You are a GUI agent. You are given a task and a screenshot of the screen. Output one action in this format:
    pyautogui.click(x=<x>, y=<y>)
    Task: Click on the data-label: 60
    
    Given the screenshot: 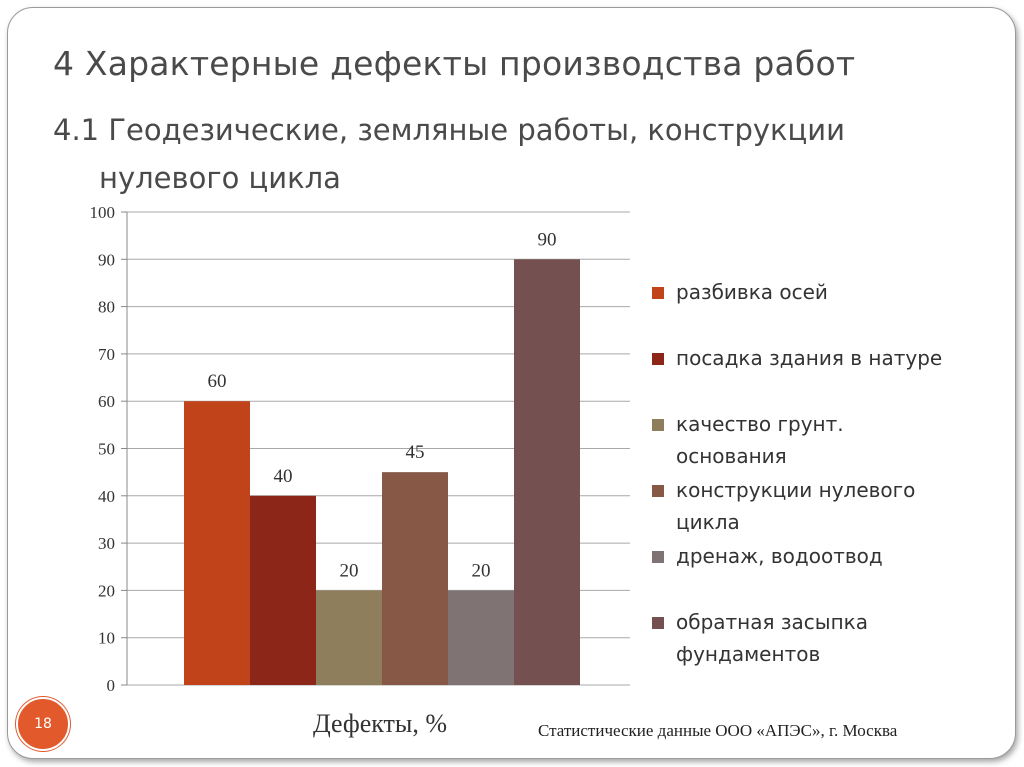 What is the action you would take?
    pyautogui.click(x=217, y=381)
    